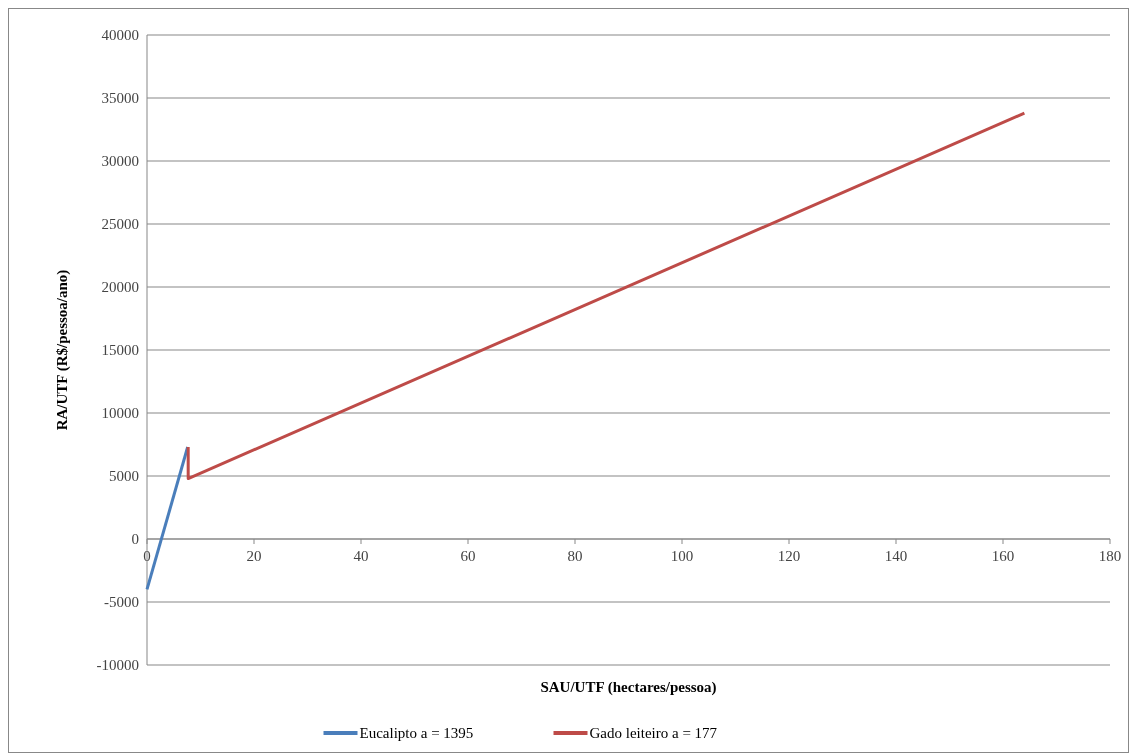  Describe the element at coordinates (1110, 556) in the screenshot. I see `x-tick-label: 180` at that location.